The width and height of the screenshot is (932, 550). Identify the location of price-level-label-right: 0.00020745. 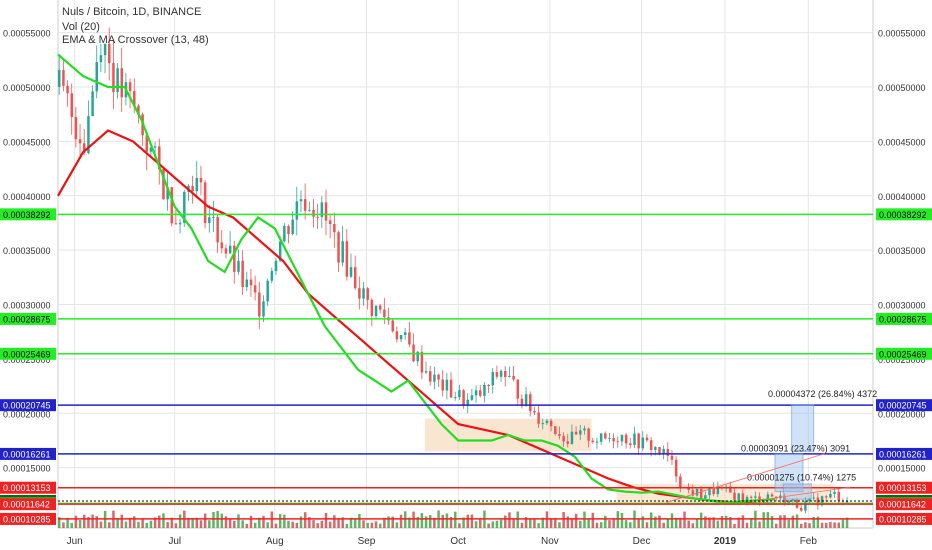
(903, 406).